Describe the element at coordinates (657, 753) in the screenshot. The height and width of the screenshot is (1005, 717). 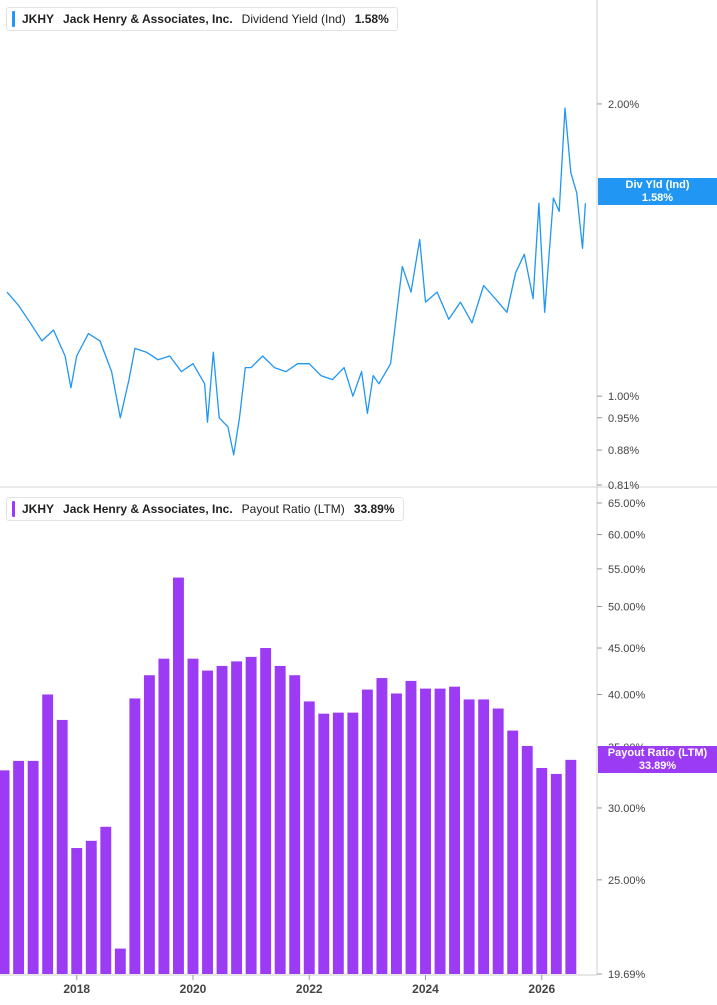
I see `value-tag-label: Payout Ratio (LTM)` at that location.